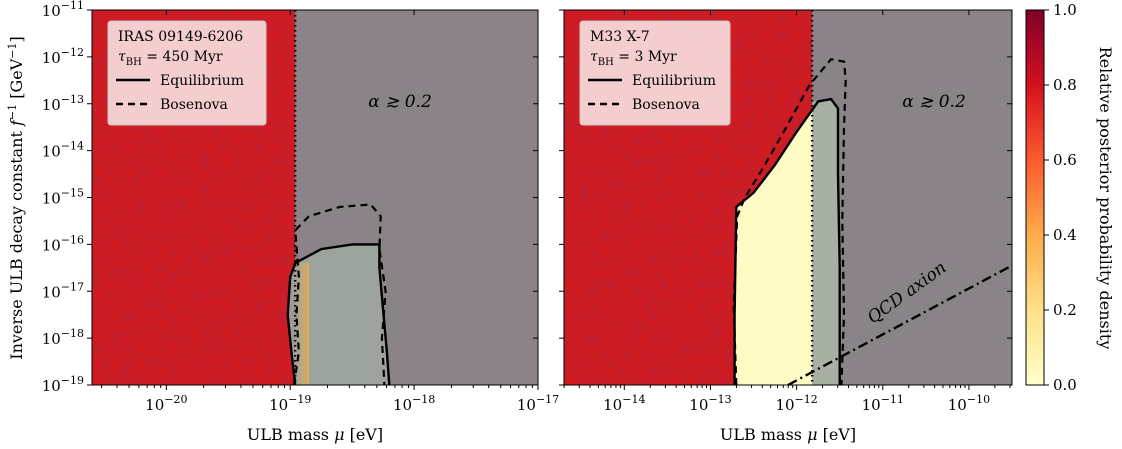  Describe the element at coordinates (166, 403) in the screenshot. I see `x-tick-label: 10−20` at that location.